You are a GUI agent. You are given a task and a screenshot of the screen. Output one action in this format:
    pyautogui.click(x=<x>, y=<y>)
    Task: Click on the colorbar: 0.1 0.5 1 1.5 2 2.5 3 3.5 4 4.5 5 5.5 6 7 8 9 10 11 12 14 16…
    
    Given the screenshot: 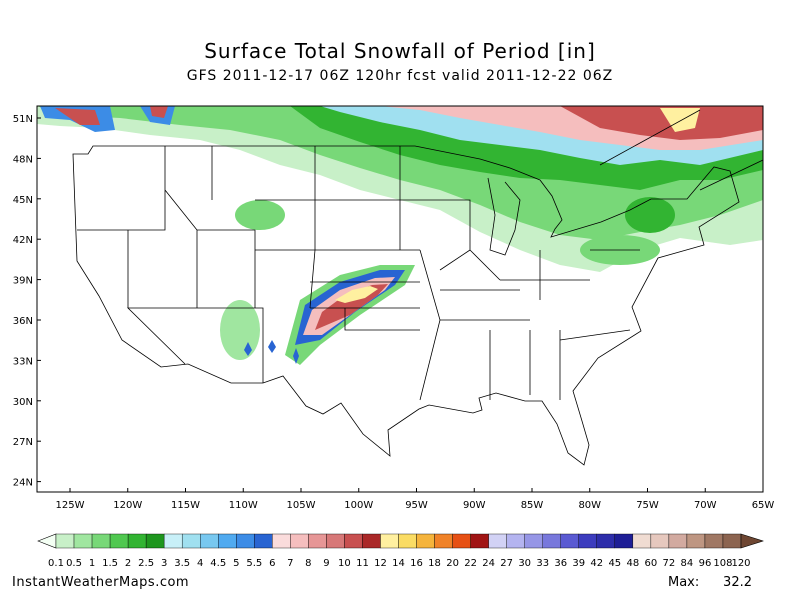 What is the action you would take?
    pyautogui.click(x=400, y=551)
    